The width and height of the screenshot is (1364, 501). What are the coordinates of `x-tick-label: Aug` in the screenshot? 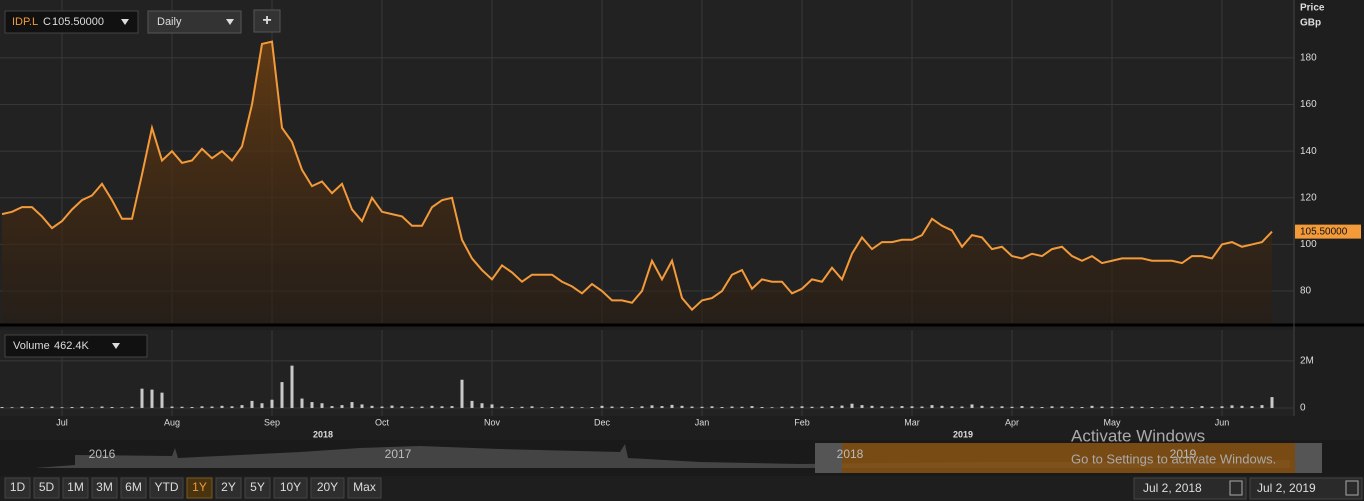 It's located at (172, 422).